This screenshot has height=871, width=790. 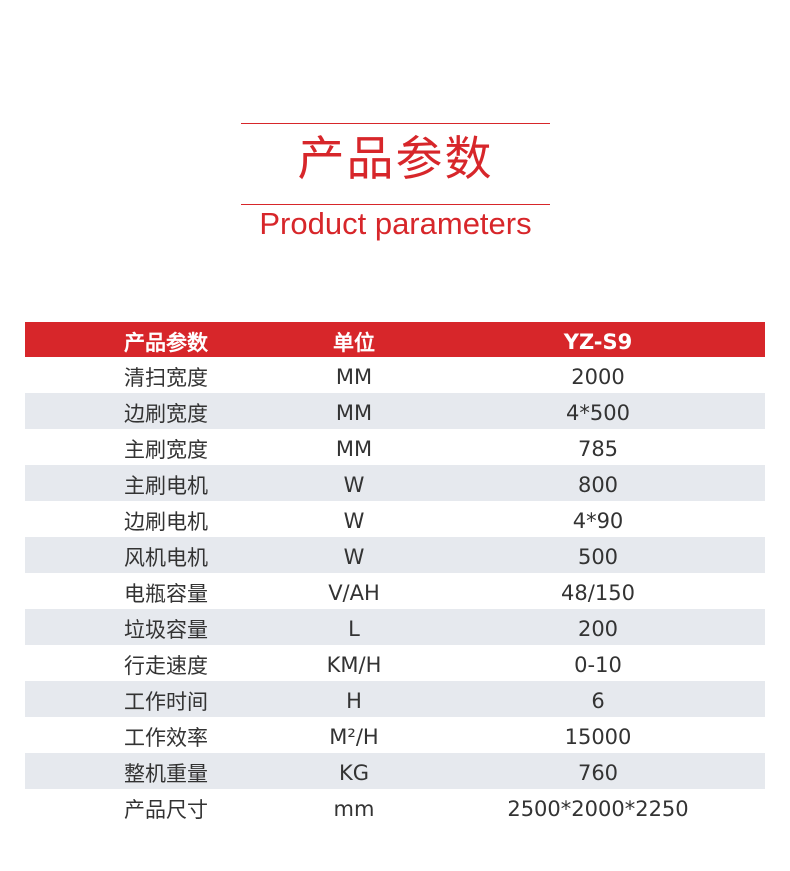 I want to click on param-unit: L, so click(x=354, y=629).